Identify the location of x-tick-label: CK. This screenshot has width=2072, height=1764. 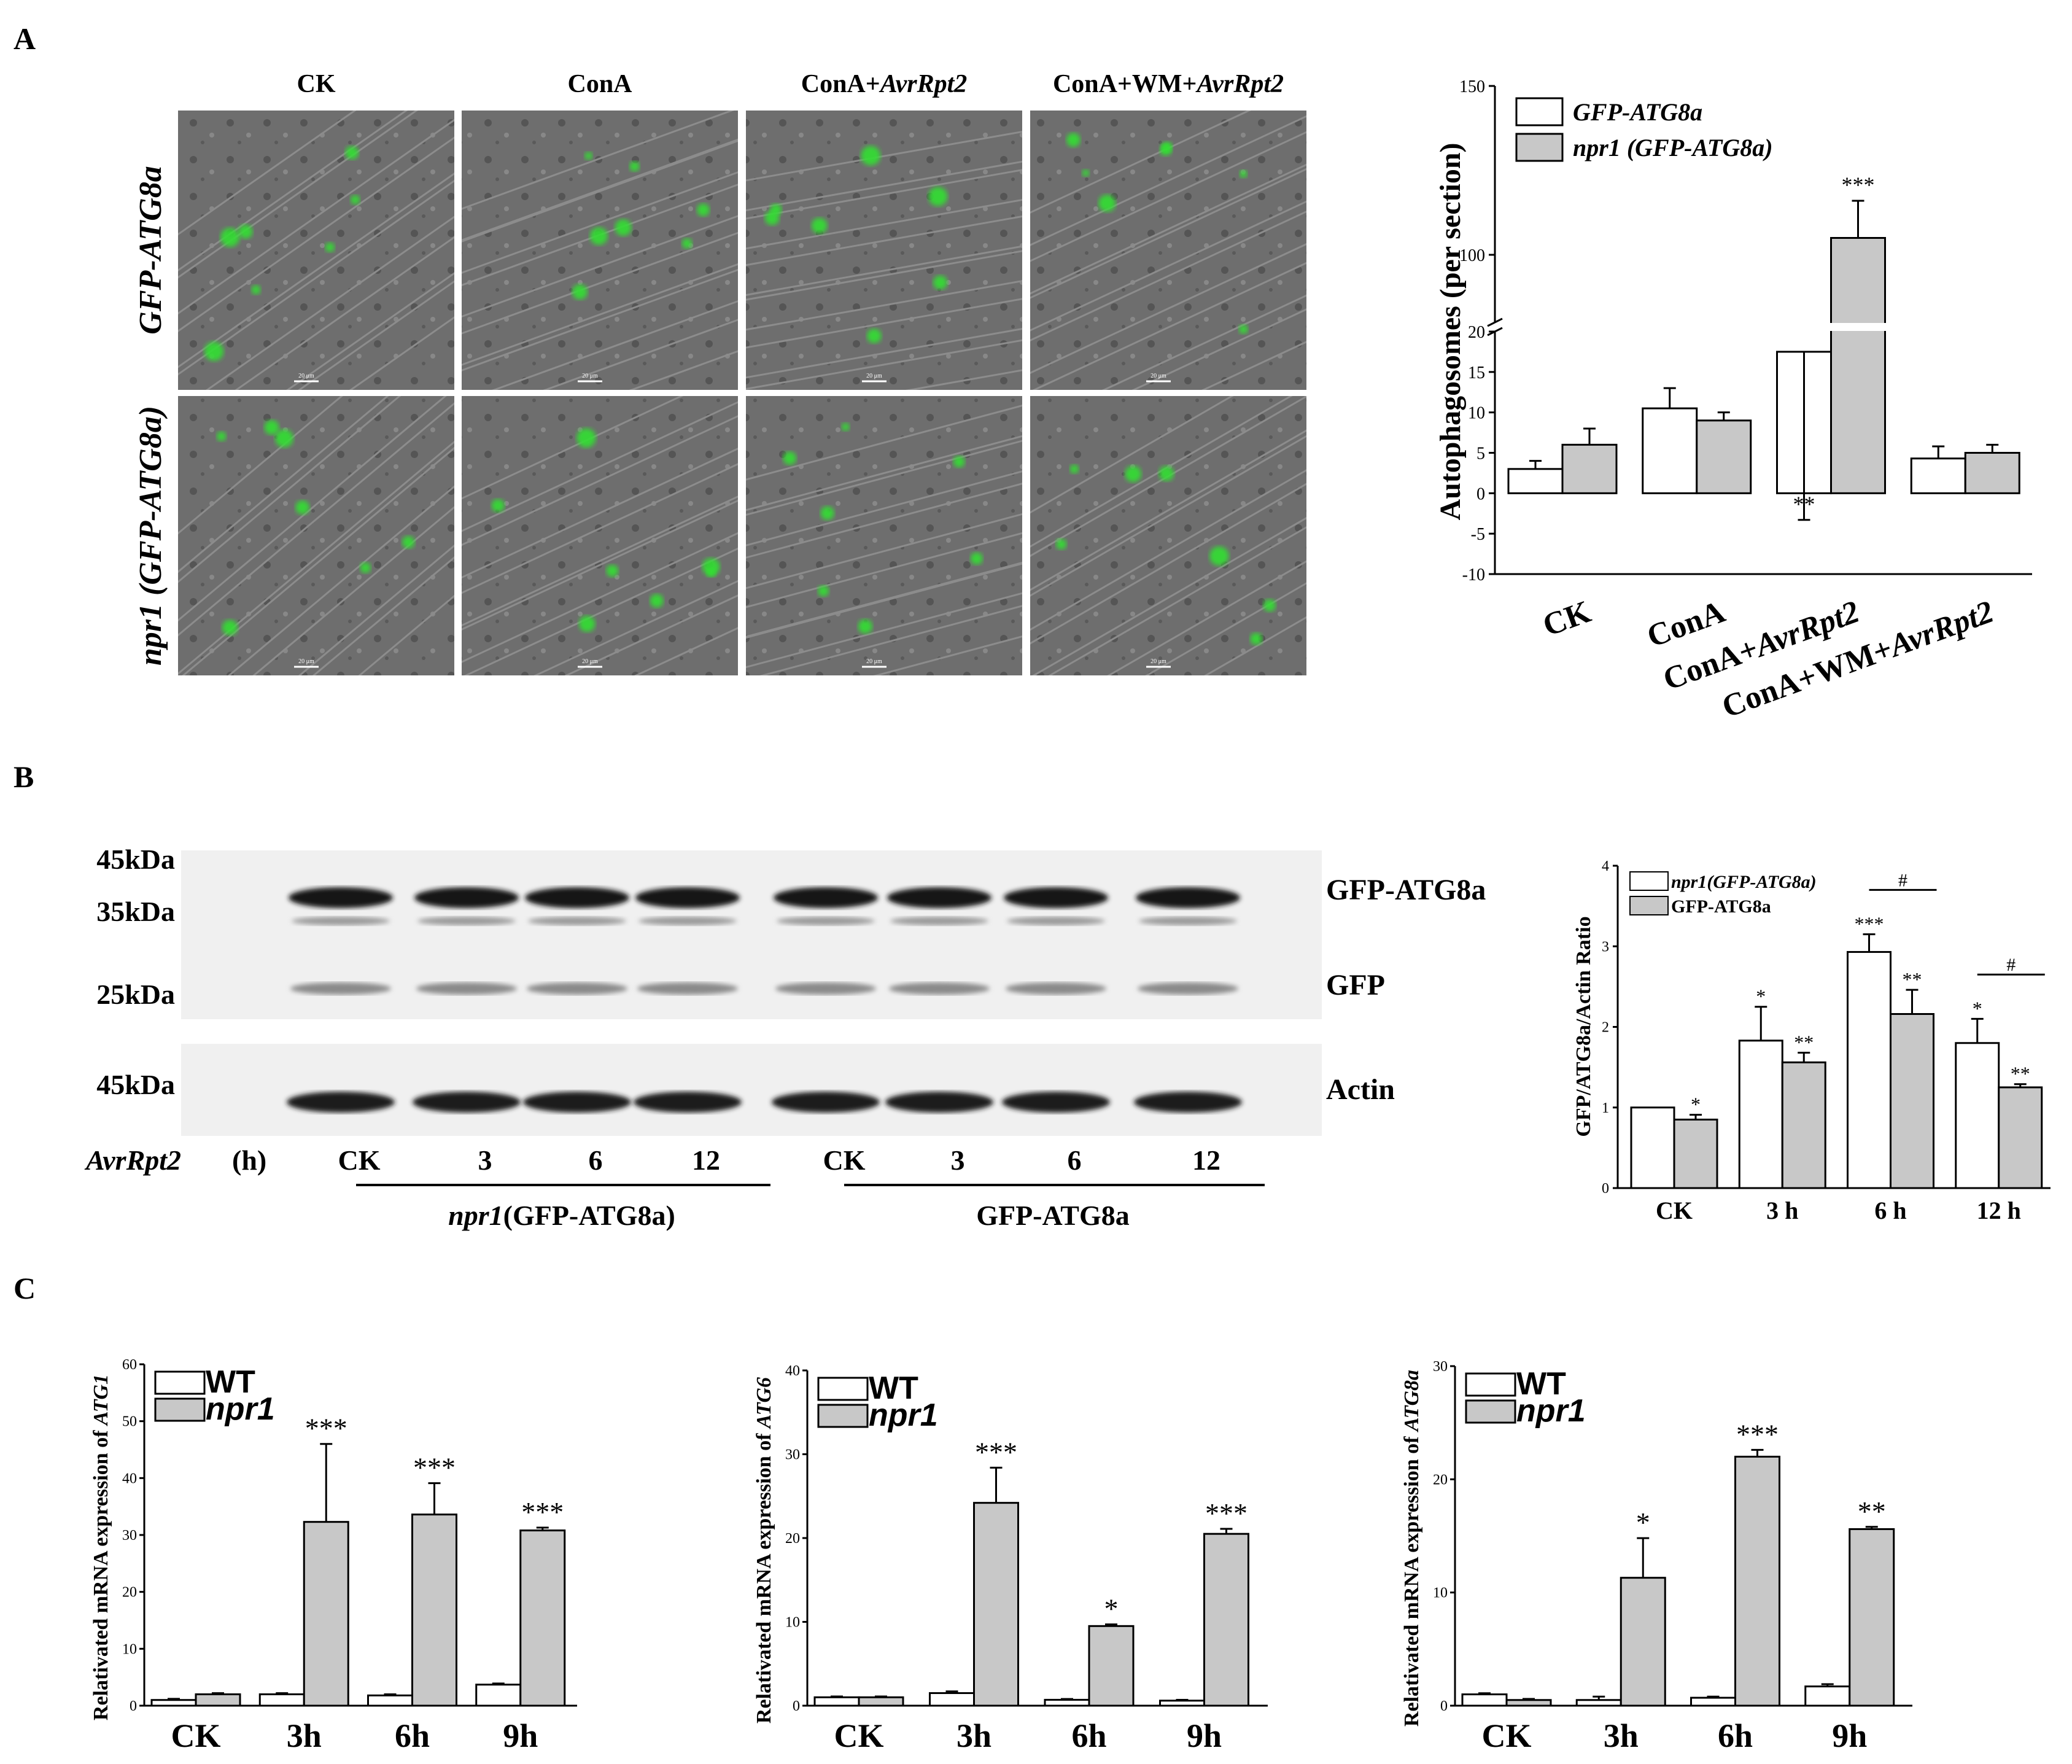
(1567, 618).